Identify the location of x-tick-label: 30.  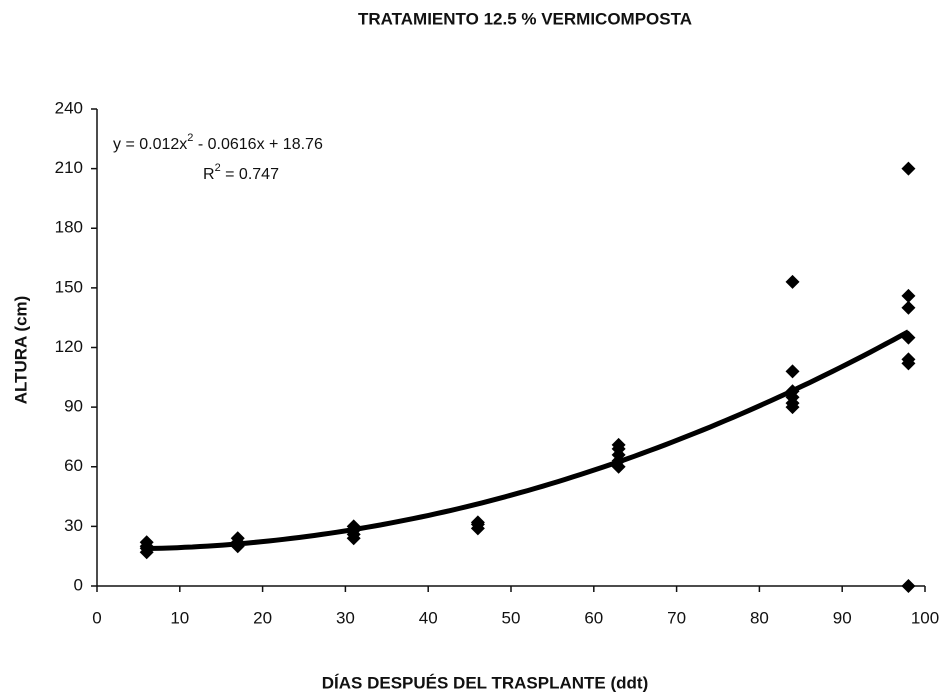
(345, 617).